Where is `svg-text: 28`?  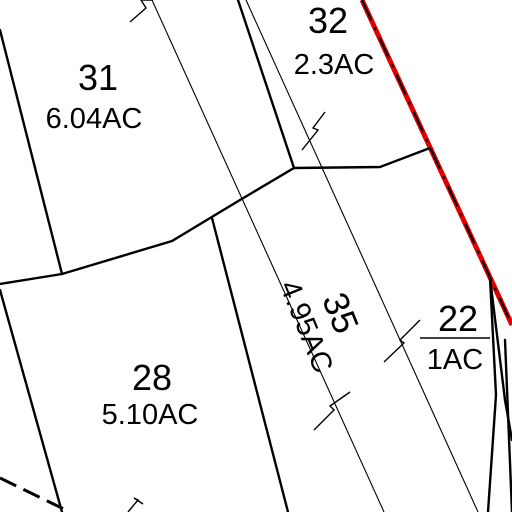
svg-text: 28 is located at coordinates (152, 377).